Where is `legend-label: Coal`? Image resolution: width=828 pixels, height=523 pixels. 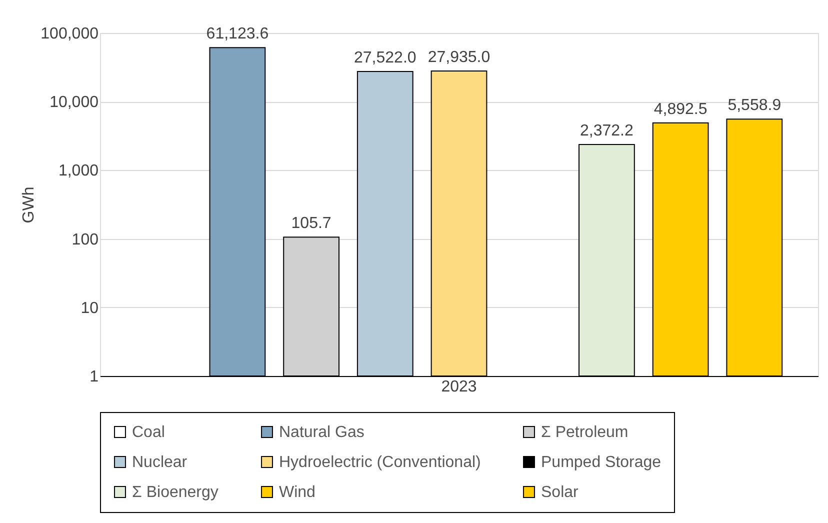
legend-label: Coal is located at coordinates (148, 432).